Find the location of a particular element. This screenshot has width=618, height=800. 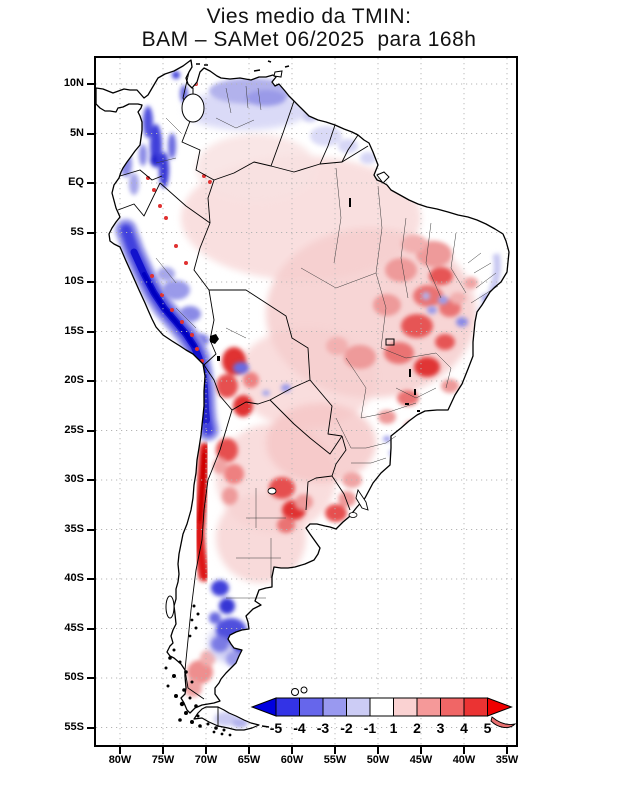

colorbar-legend: -5 -4 -3 -2 -1 1 2 3 4 5 is located at coordinates (381, 716).